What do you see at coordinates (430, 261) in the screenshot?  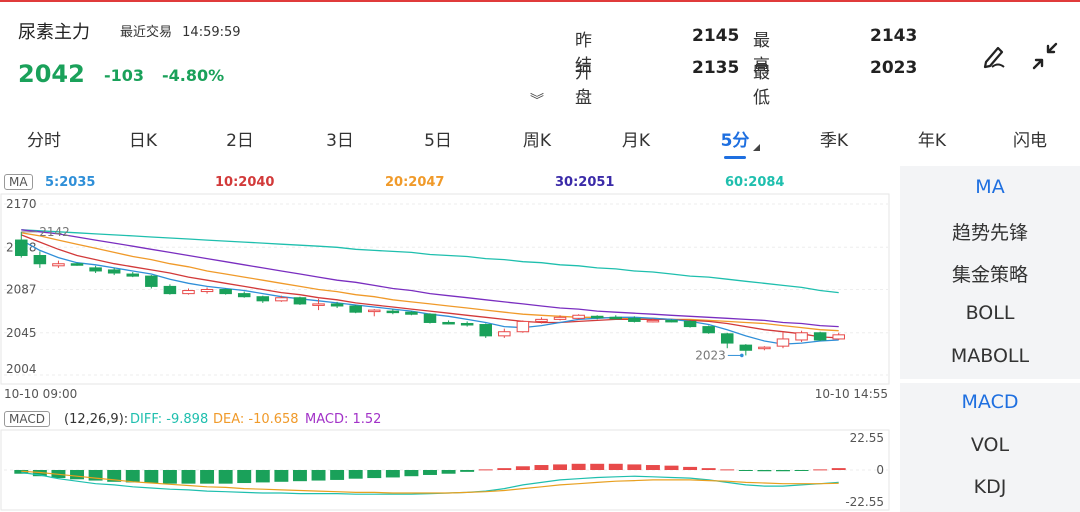 I see `ma60-line` at bounding box center [430, 261].